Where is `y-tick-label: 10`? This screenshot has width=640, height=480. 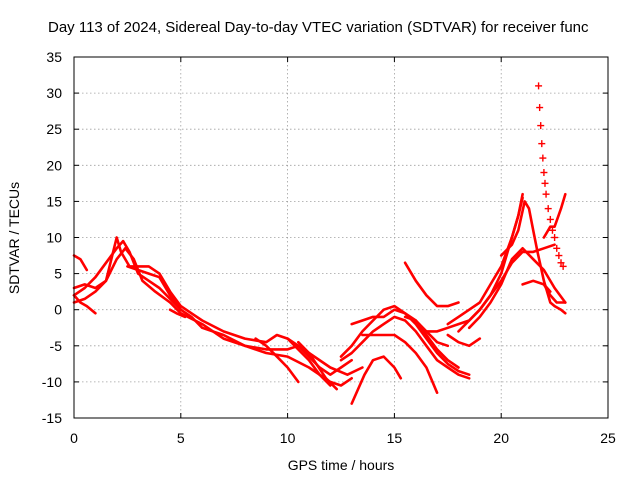 y-tick-label: 10 is located at coordinates (54, 238).